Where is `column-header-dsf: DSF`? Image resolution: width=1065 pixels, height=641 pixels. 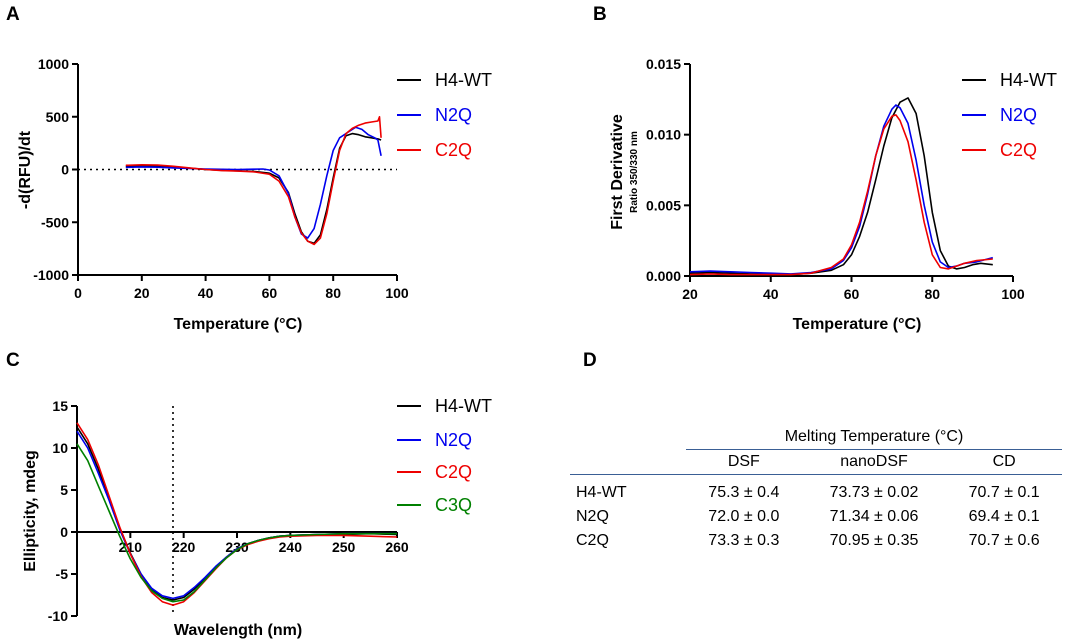
column-header-dsf: DSF is located at coordinates (744, 462).